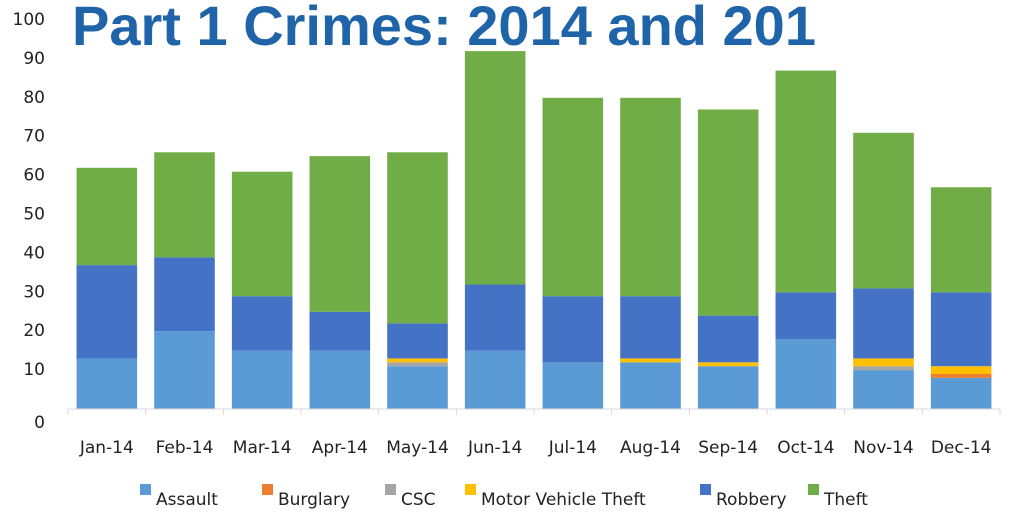  Describe the element at coordinates (34, 176) in the screenshot. I see `y-tick-label: 60` at that location.